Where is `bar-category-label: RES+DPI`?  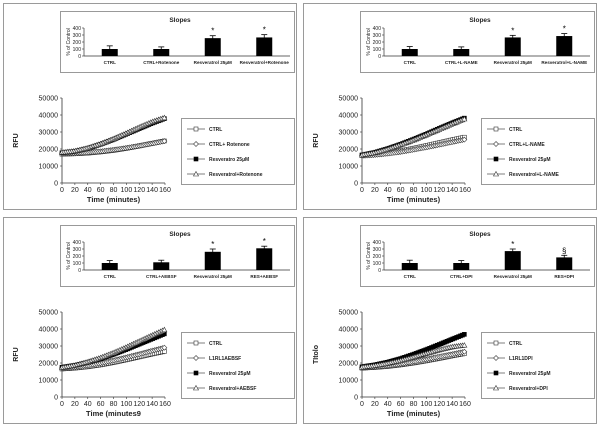
bar-category-label: RES+DPI is located at coordinates (564, 276).